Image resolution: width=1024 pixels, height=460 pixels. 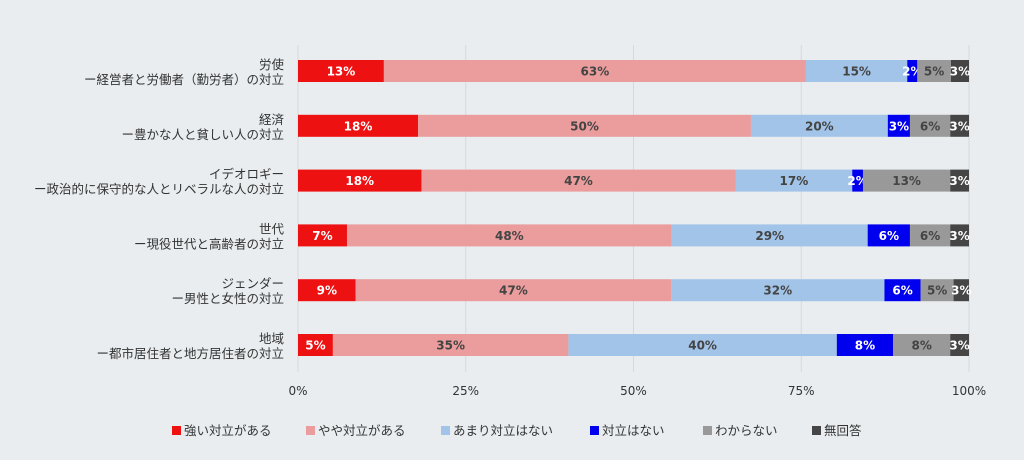 What do you see at coordinates (159, 189) in the screenshot?
I see `category-sublabel: ー政治的に保守的な人とリベラルな人の対立` at bounding box center [159, 189].